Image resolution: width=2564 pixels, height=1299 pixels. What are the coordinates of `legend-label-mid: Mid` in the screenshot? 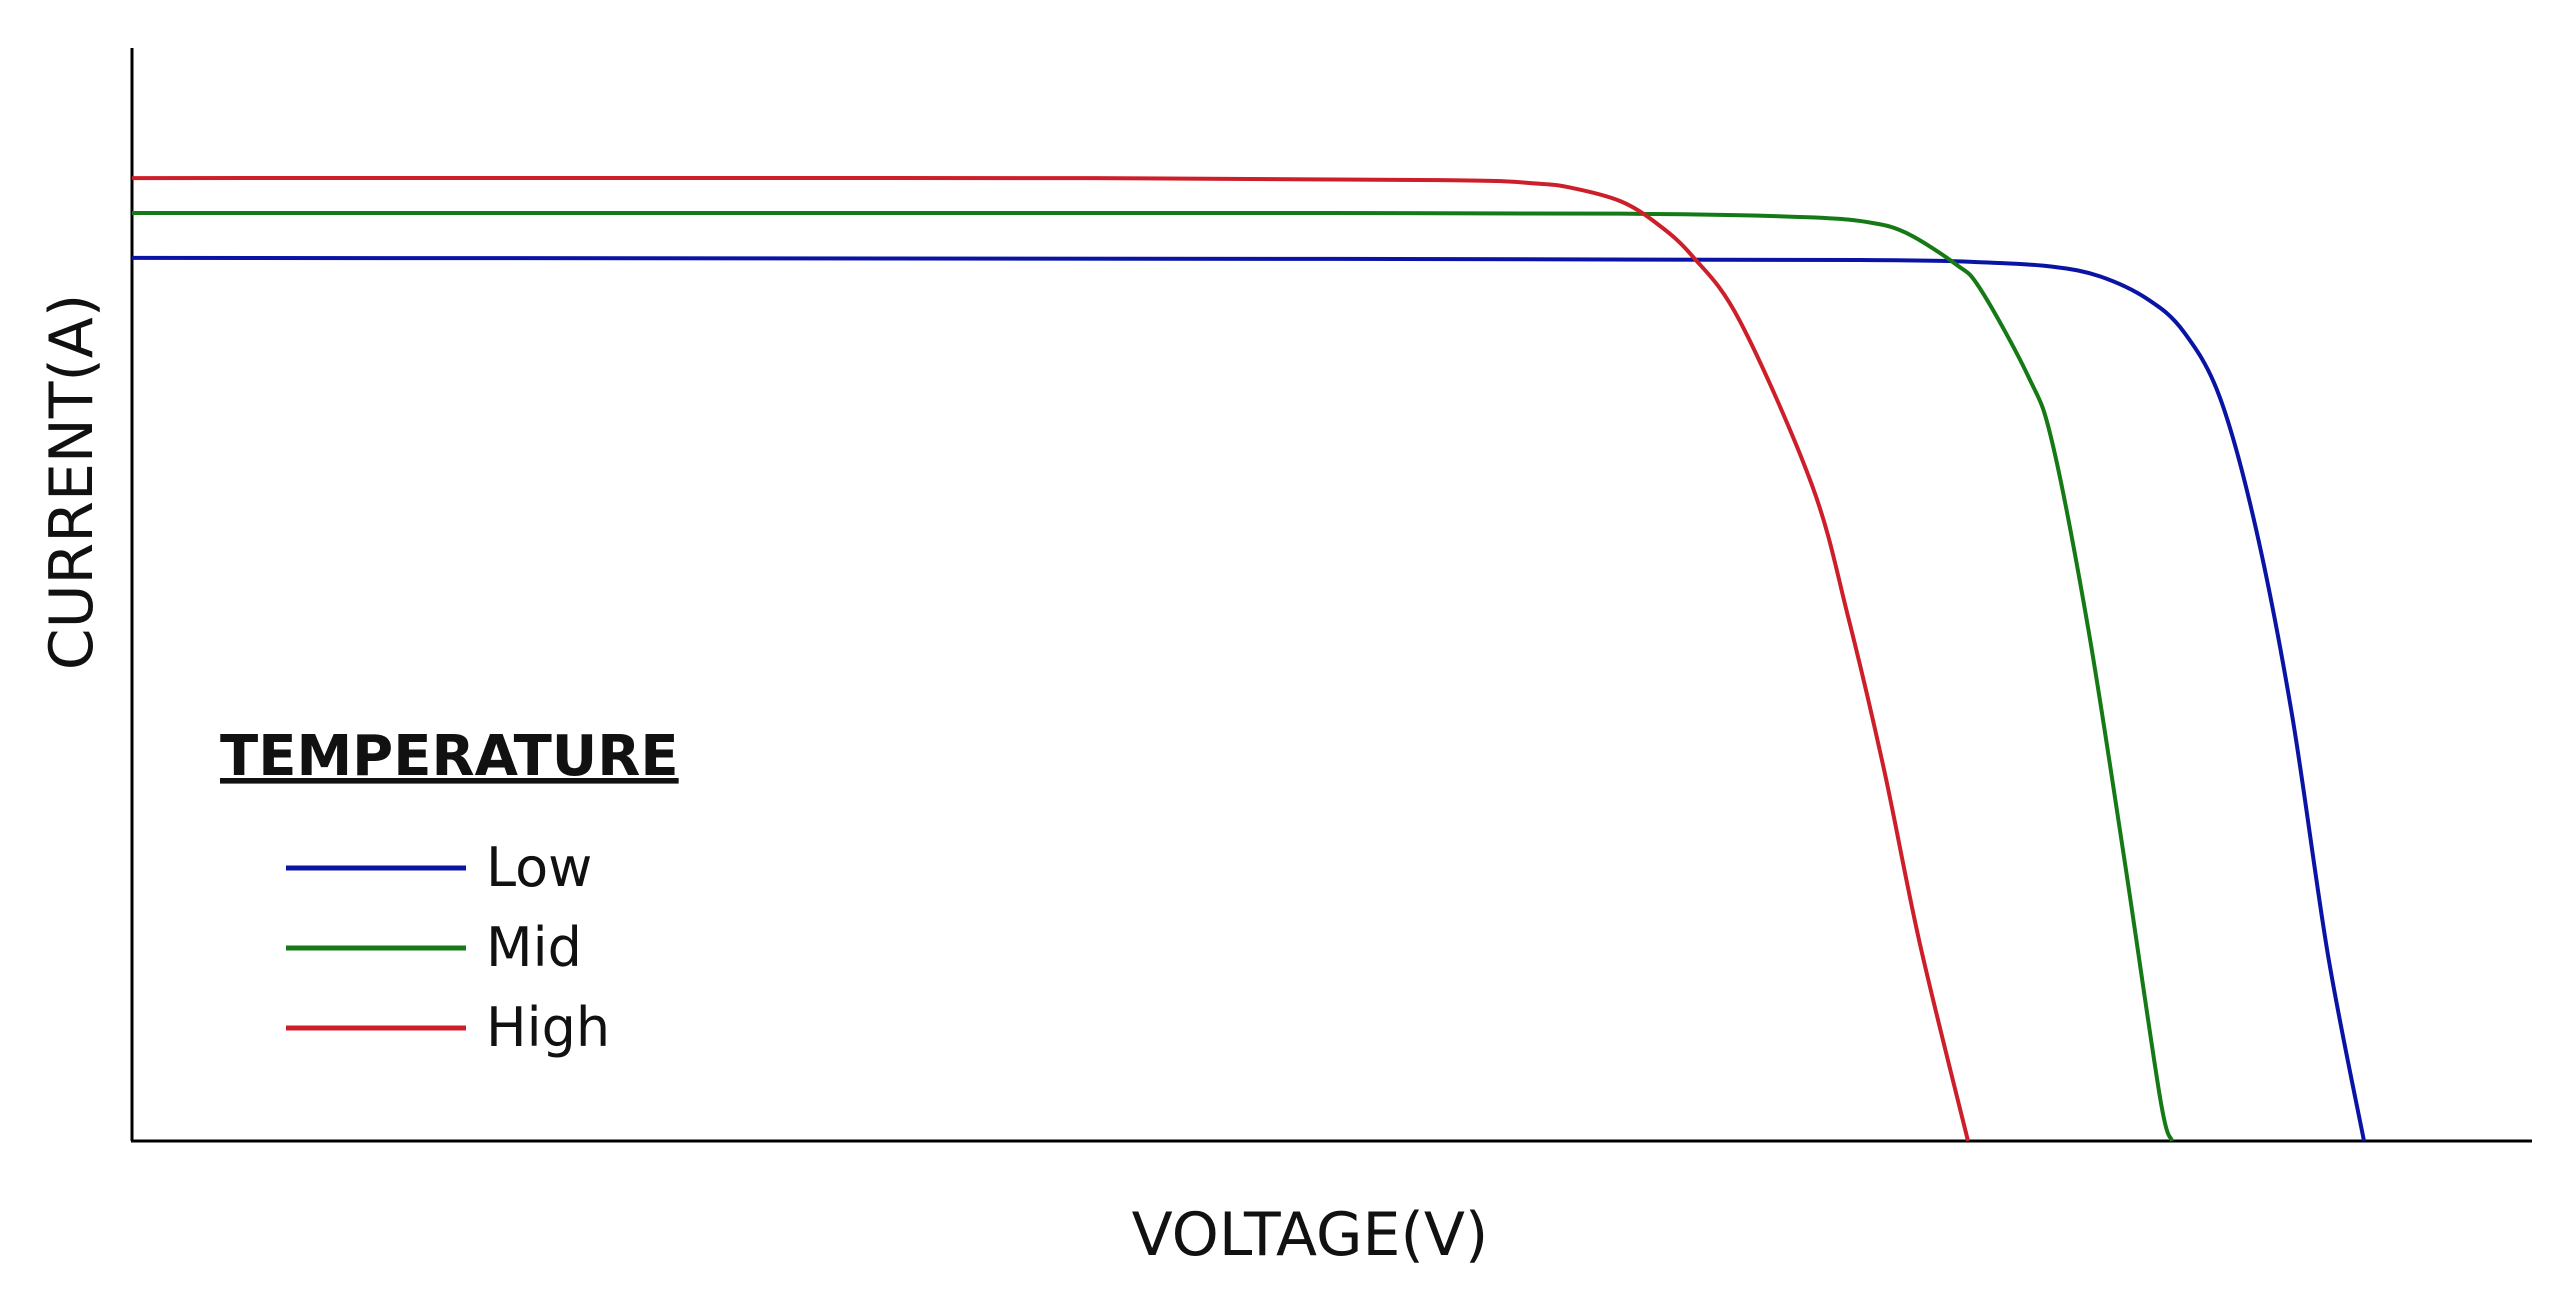 It's located at (534, 947).